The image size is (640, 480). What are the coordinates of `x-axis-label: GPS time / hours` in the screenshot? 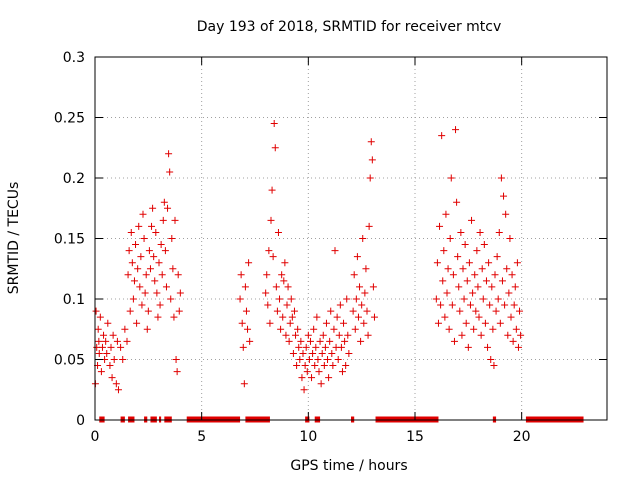 It's located at (348, 466).